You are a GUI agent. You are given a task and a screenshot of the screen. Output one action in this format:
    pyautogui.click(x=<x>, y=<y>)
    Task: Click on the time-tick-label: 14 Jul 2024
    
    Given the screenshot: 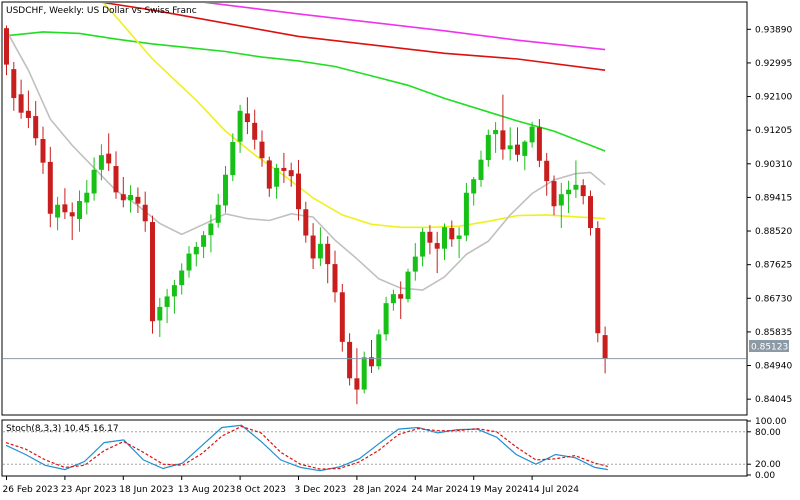 What is the action you would take?
    pyautogui.click(x=553, y=490)
    